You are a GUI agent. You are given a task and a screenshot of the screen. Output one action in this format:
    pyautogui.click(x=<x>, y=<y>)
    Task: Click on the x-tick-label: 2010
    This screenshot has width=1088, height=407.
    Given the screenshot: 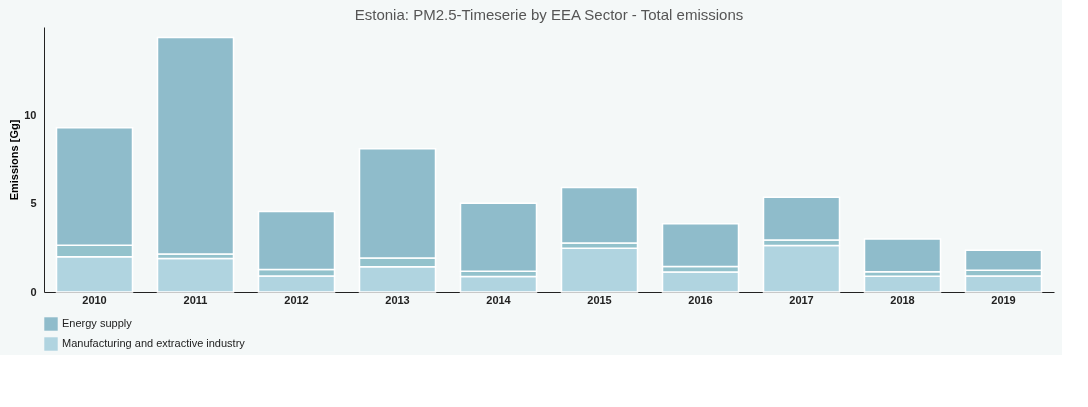 What is the action you would take?
    pyautogui.click(x=94, y=299)
    